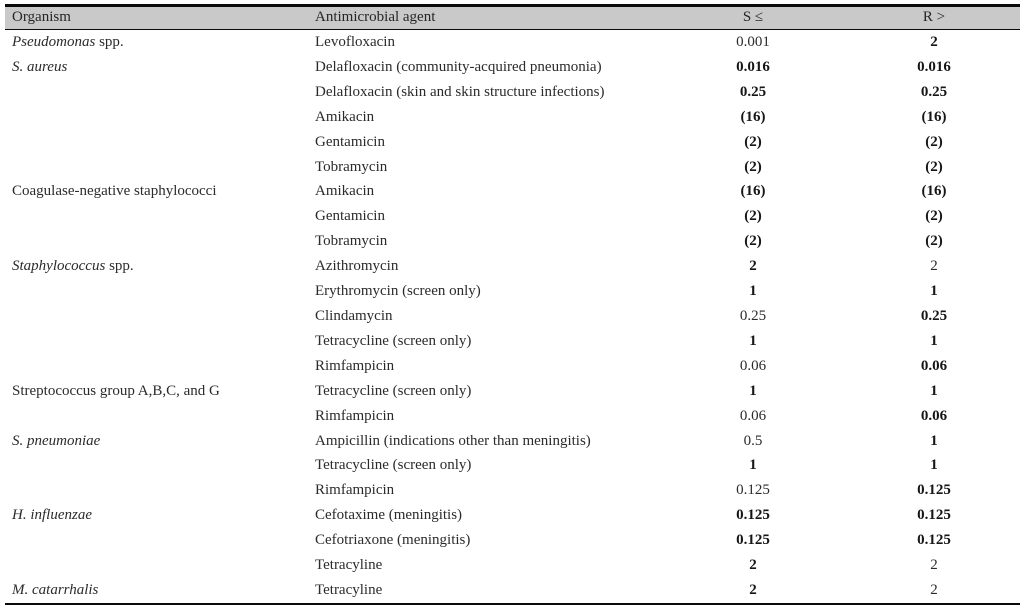 Image resolution: width=1024 pixels, height=608 pixels. Describe the element at coordinates (512, 465) in the screenshot. I see `table-row: Tetracycline (screen only) 1 1` at that location.